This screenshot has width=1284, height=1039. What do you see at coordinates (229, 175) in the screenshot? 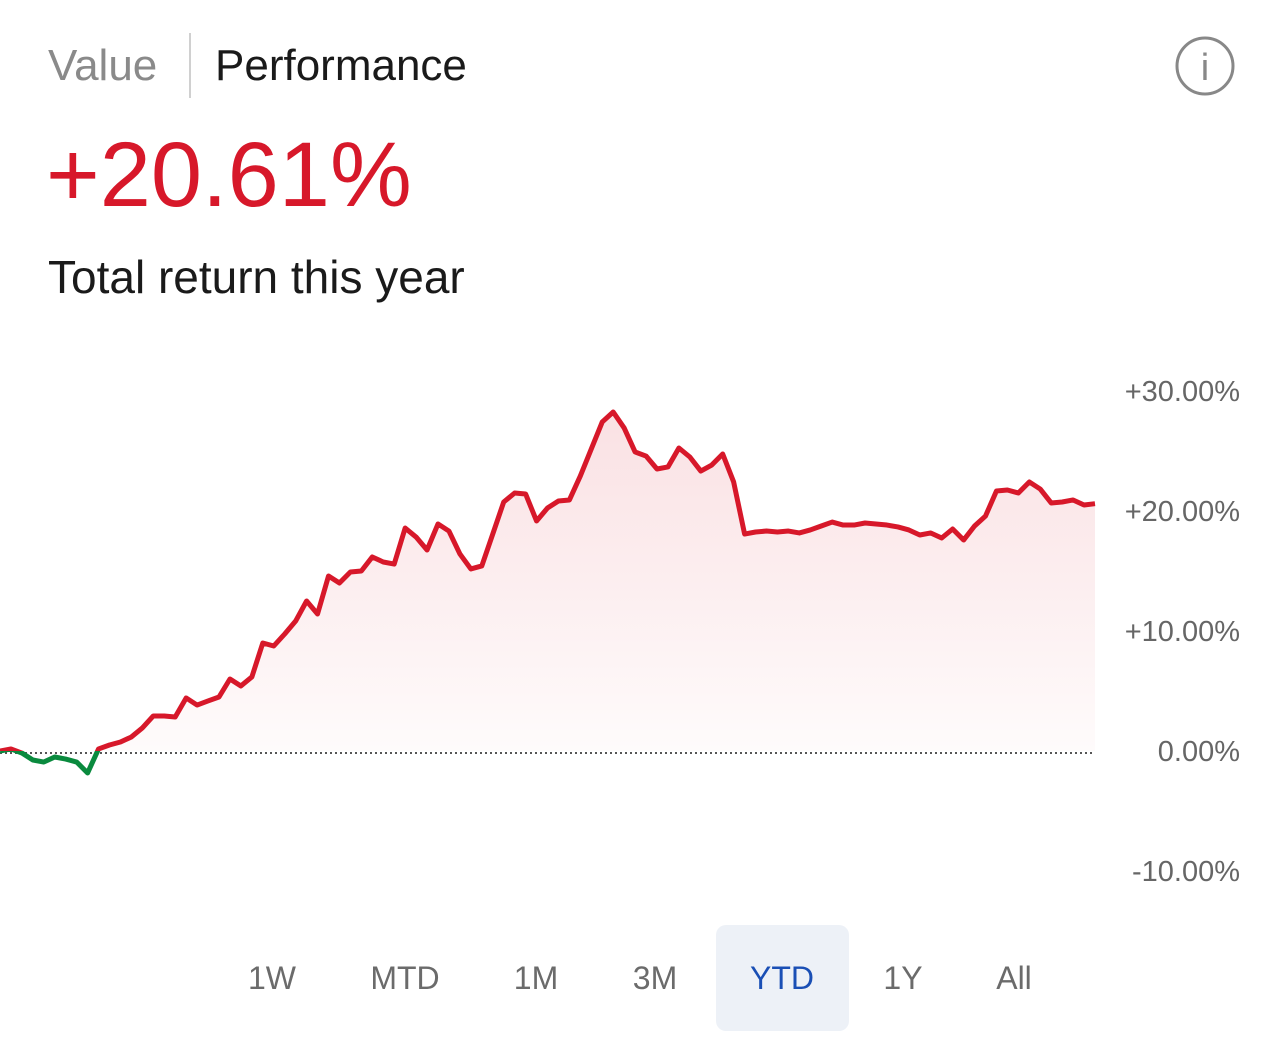
I see `return-value: +20.61%` at bounding box center [229, 175].